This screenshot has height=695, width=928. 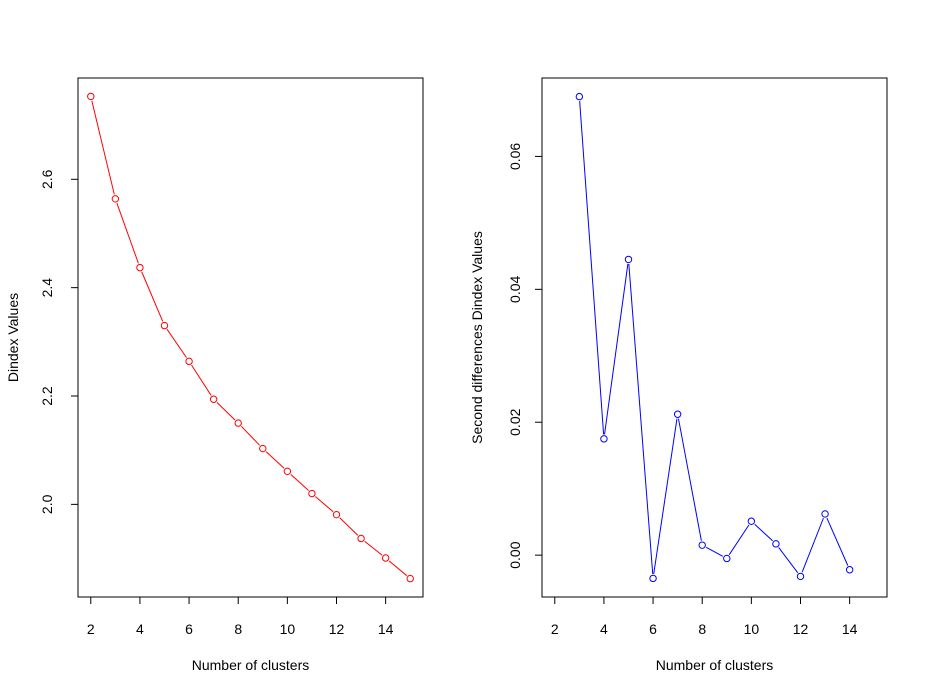 I want to click on plot2-x-tick-label: 12, so click(x=801, y=629).